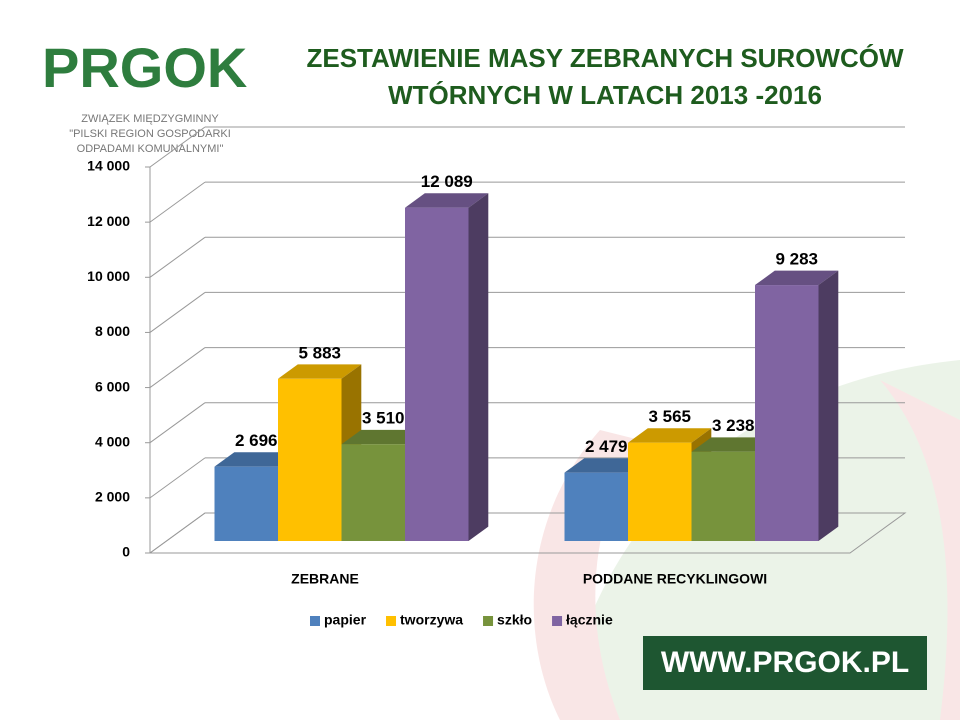 This screenshot has width=960, height=720. I want to click on logo-line: ZWIĄZEK MIĘDZYGMINNY, so click(150, 119).